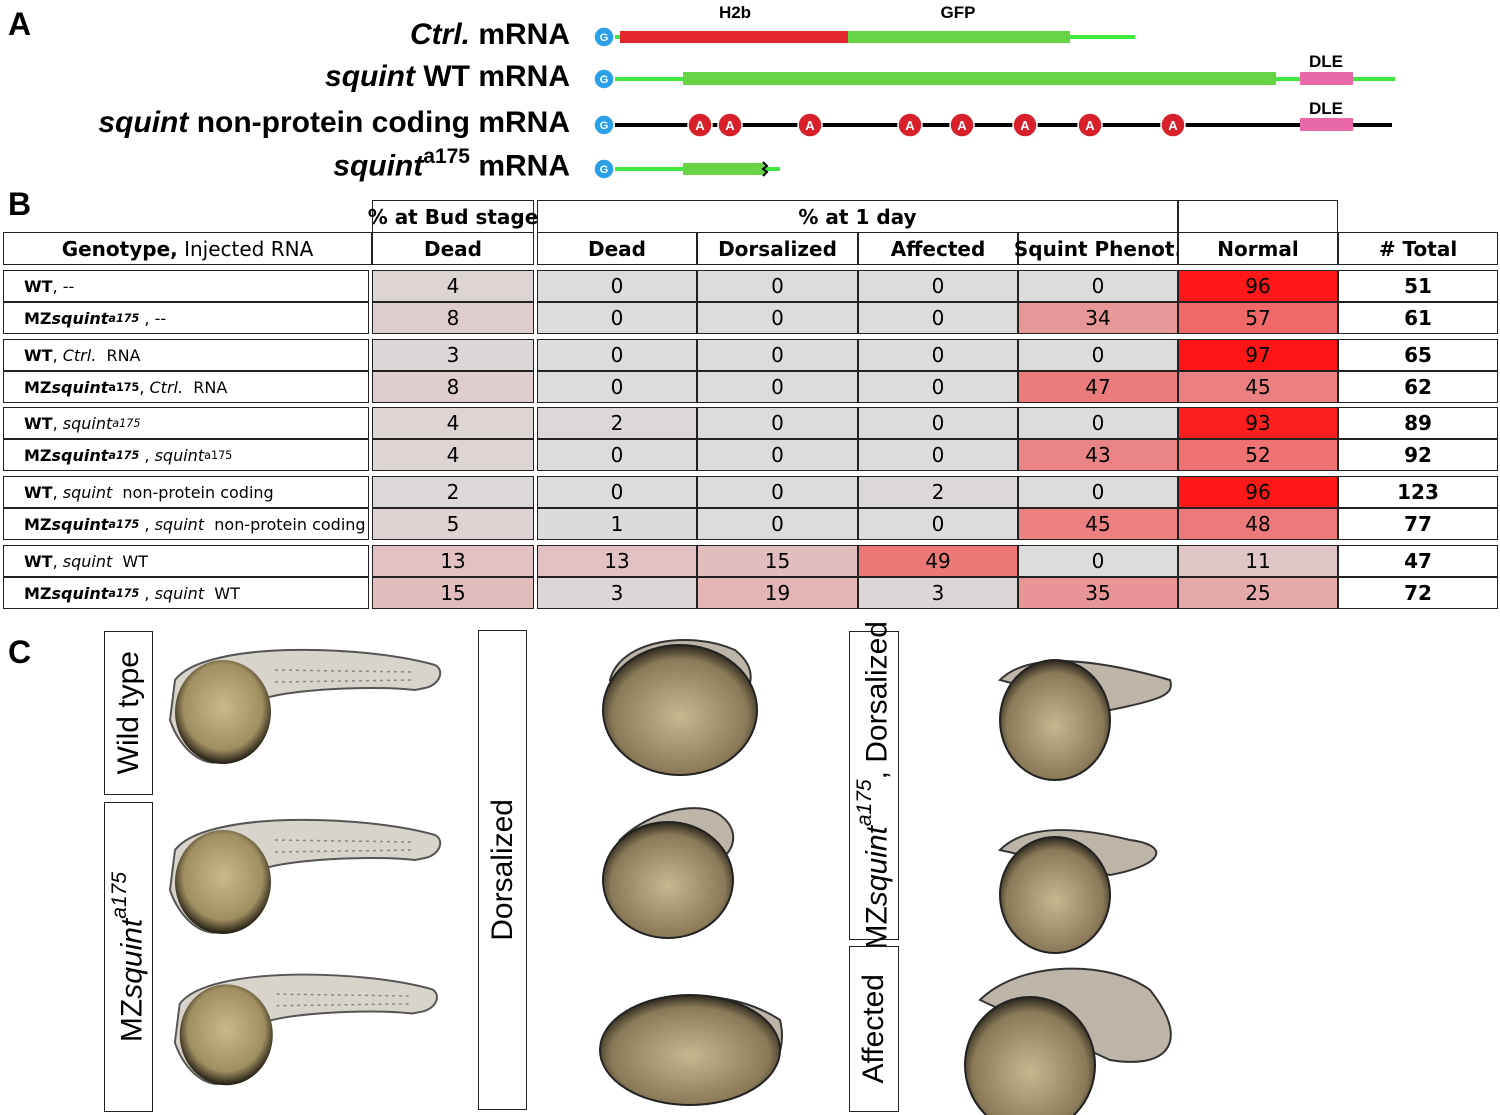  What do you see at coordinates (1098, 524) in the screenshot?
I see `value-cell: 45` at bounding box center [1098, 524].